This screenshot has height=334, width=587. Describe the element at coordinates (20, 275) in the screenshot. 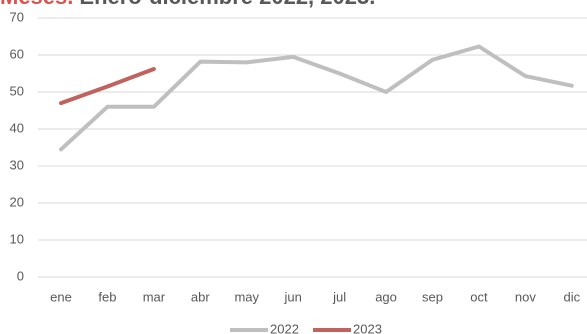

I see `y-tick-label: 0` at that location.